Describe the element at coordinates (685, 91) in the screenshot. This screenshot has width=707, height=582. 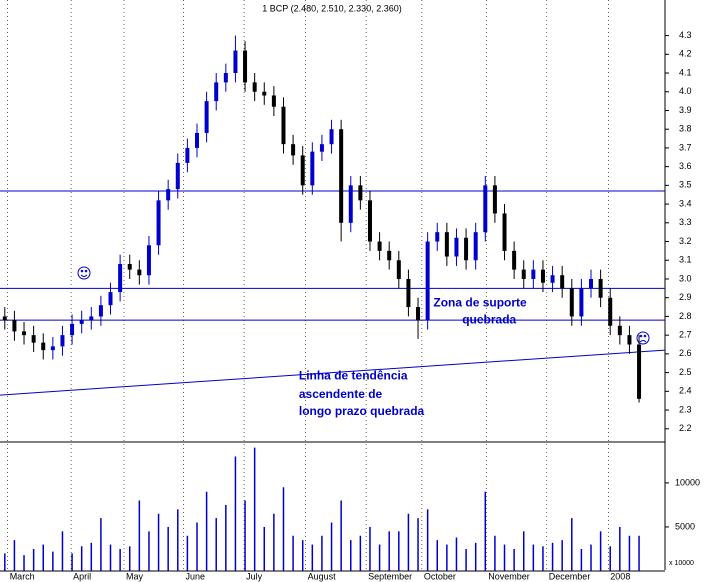
I see `y-tick-label: 4.0` at that location.